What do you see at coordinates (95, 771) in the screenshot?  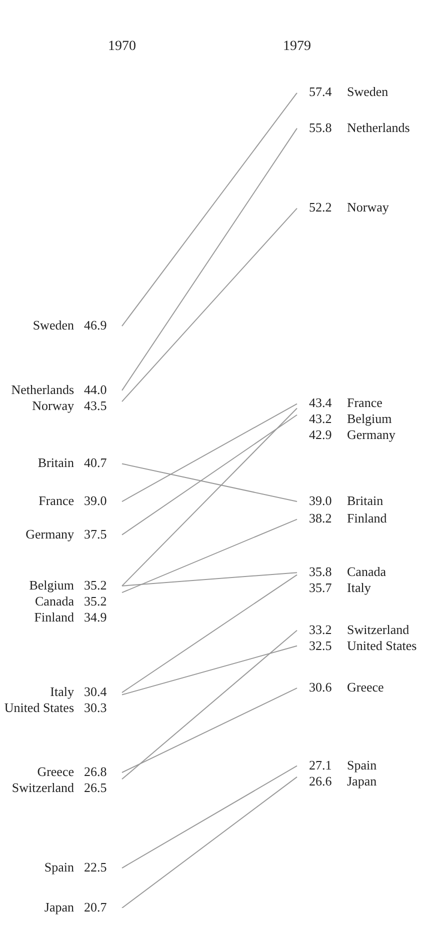 I see `data-label: 26.8` at bounding box center [95, 771].